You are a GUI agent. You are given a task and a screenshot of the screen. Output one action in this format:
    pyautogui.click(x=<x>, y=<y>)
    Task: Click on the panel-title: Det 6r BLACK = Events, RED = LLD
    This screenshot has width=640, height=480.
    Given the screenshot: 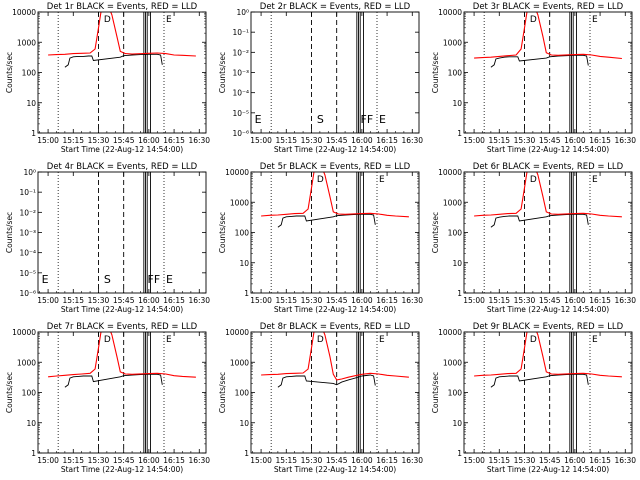 What is the action you would take?
    pyautogui.click(x=548, y=167)
    